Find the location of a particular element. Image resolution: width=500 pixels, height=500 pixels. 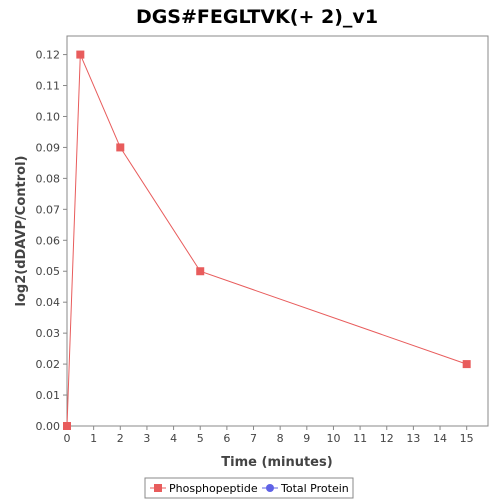

x-tick-label: 10 is located at coordinates (333, 438).